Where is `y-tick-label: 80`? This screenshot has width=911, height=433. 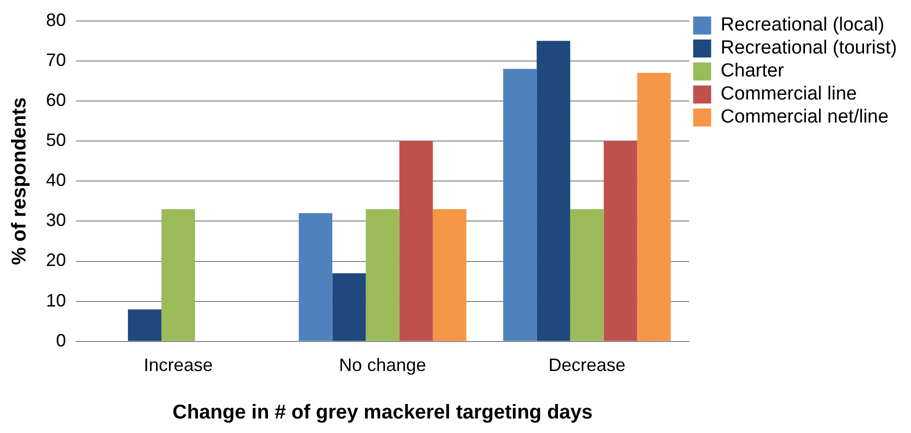
y-tick-label: 80 is located at coordinates (56, 20).